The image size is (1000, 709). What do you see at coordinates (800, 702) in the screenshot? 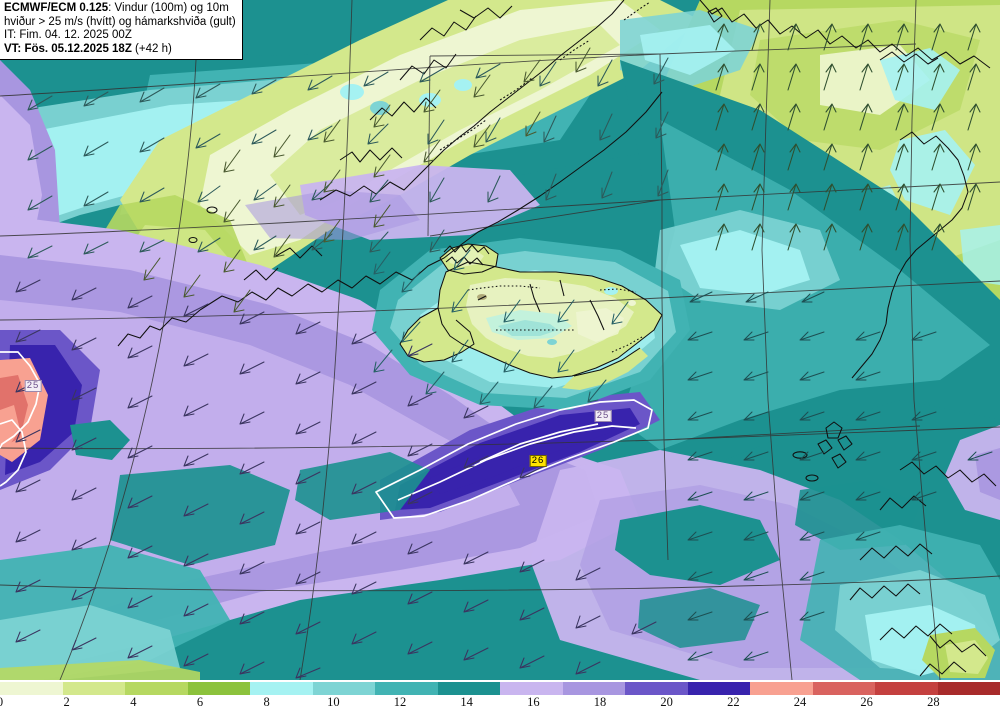
I see `colorbar-tick-24: 24` at bounding box center [800, 702].